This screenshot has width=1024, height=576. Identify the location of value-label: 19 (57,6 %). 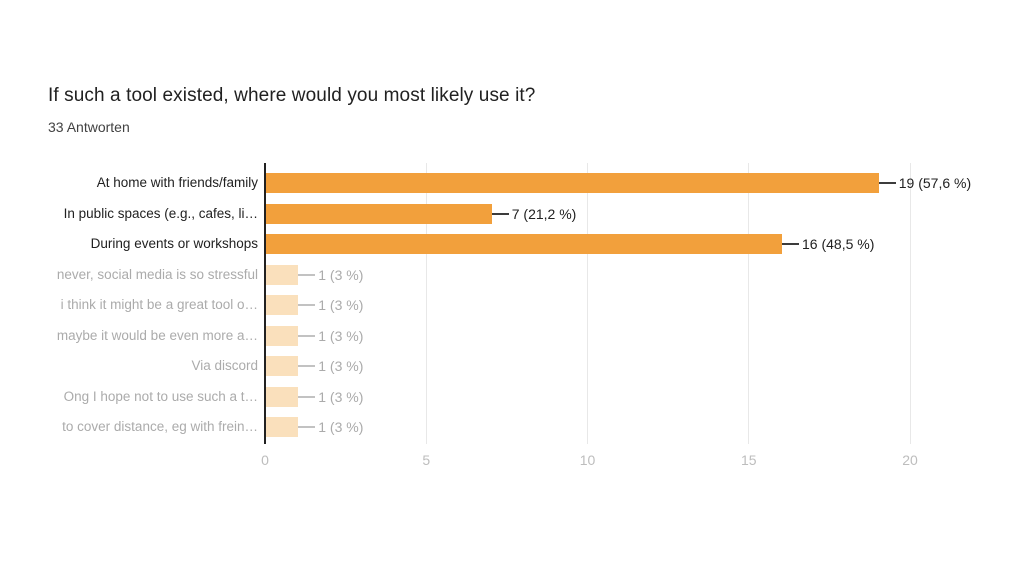
(935, 183).